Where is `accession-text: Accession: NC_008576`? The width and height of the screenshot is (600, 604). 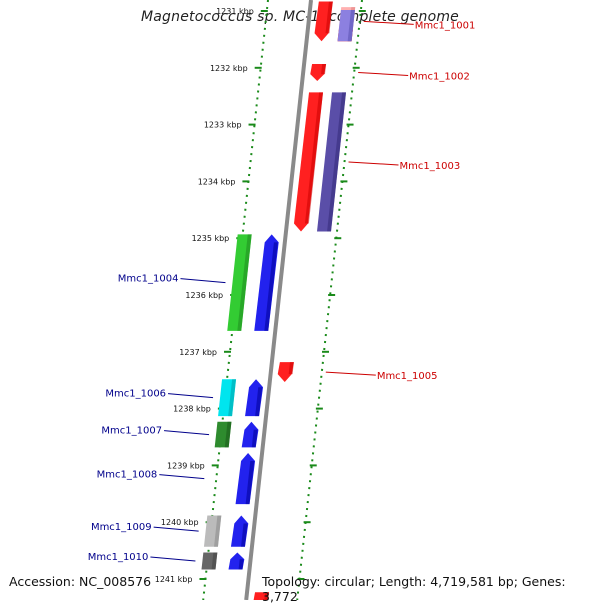 accession-text: Accession: NC_008576 is located at coordinates (80, 581).